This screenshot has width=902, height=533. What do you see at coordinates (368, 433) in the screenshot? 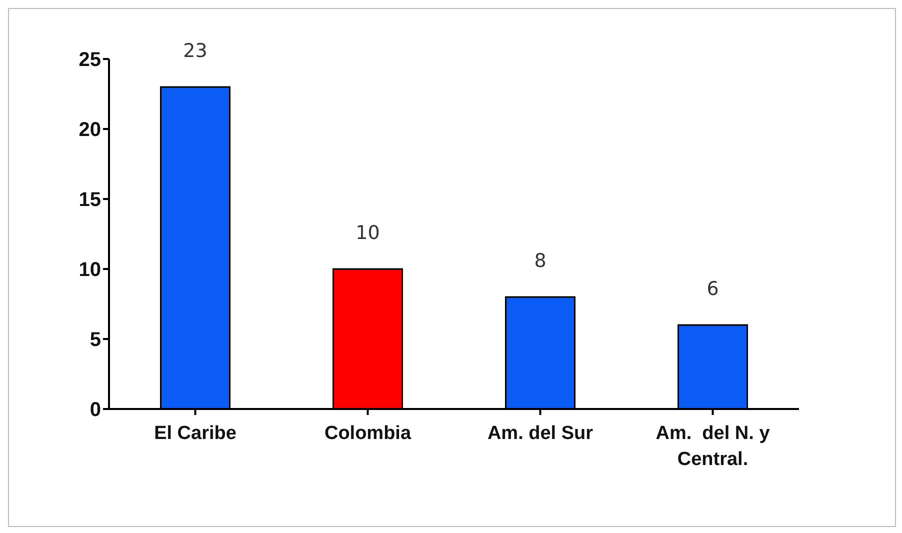
I see `x-tick-label: Colombia` at bounding box center [368, 433].